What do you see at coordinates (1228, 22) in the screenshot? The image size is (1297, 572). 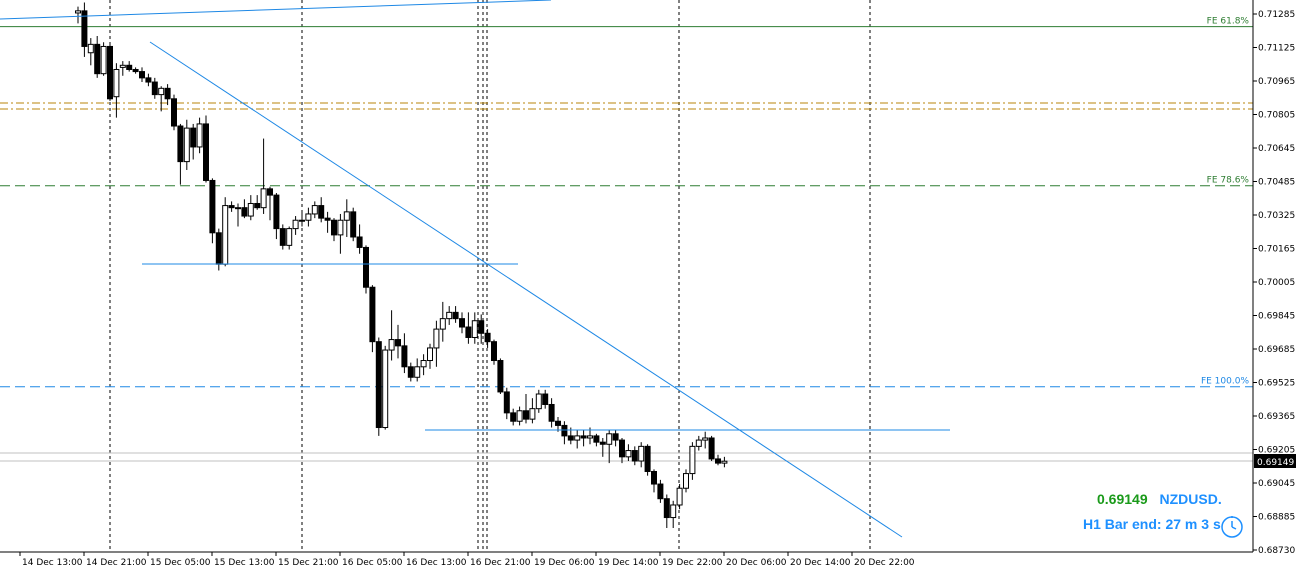 I see `fe-level-label: FE 61.8%` at bounding box center [1228, 22].